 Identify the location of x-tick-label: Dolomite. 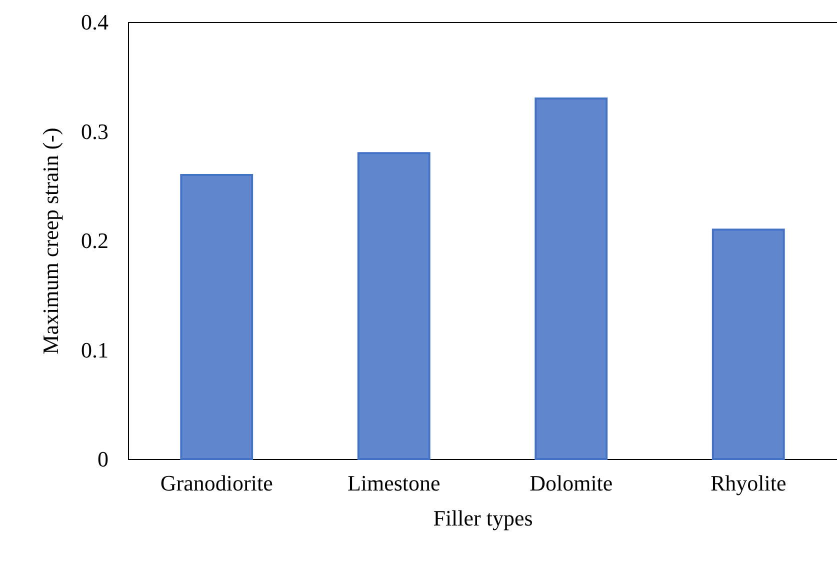
(571, 483).